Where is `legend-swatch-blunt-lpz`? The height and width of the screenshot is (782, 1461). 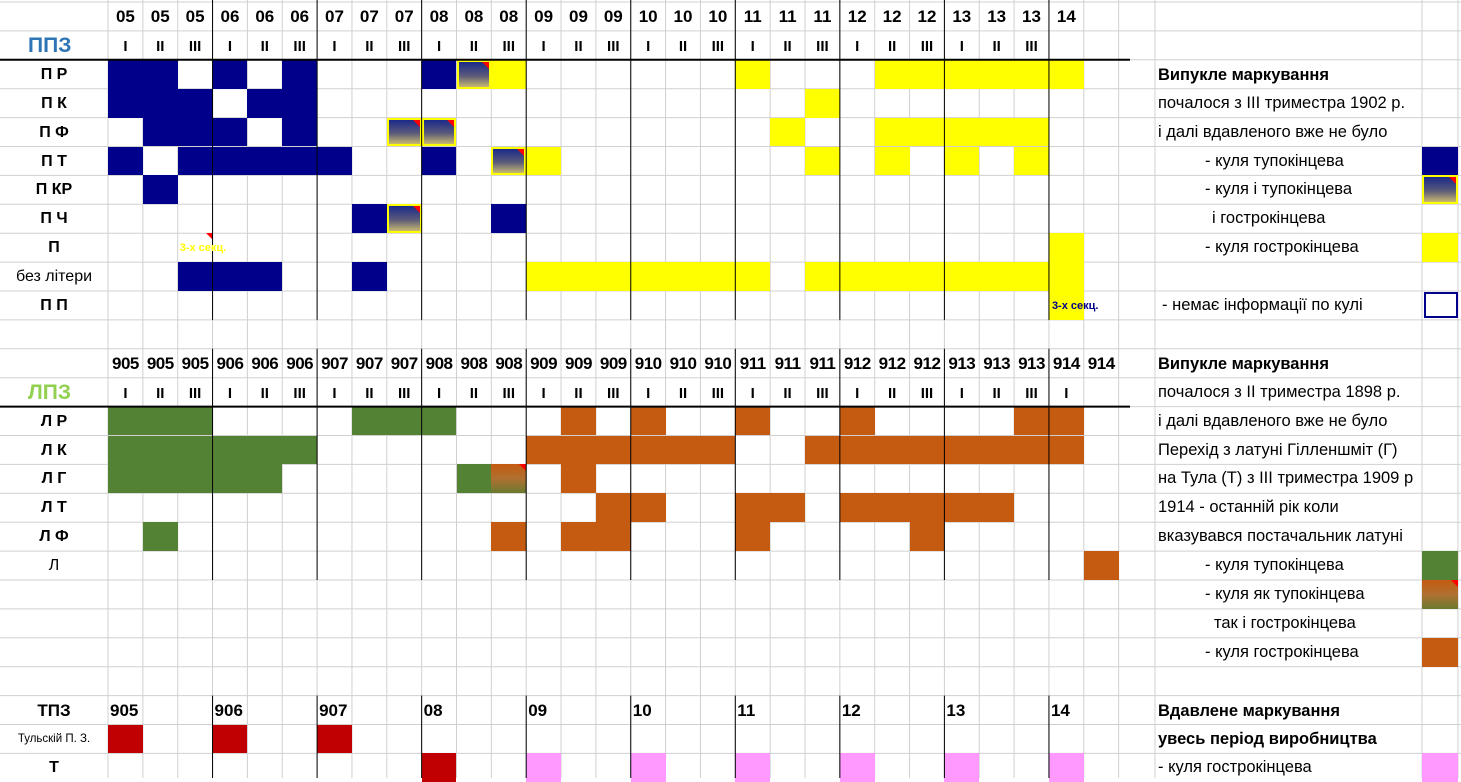
legend-swatch-blunt-lpz is located at coordinates (1440, 565).